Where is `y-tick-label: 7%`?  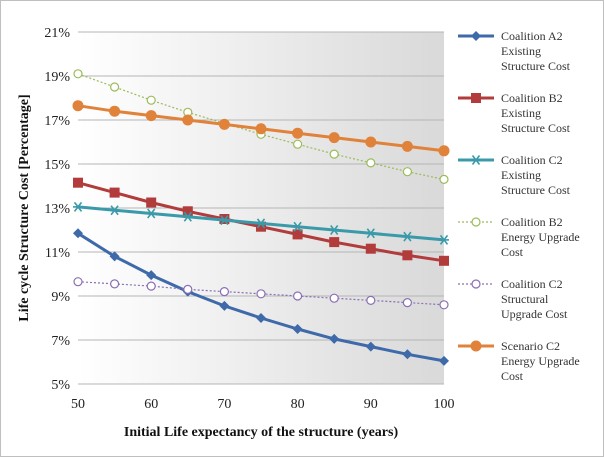
y-tick-label: 7% is located at coordinates (60, 341).